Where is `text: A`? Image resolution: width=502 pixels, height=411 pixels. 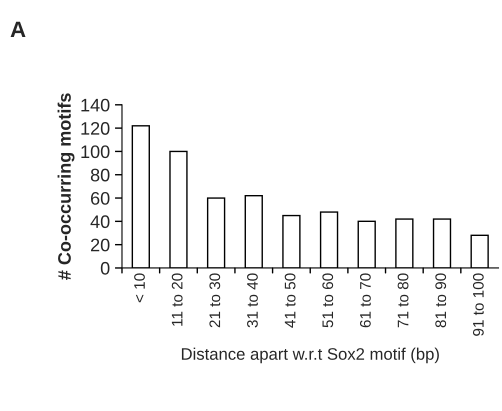
text: A is located at coordinates (18, 29).